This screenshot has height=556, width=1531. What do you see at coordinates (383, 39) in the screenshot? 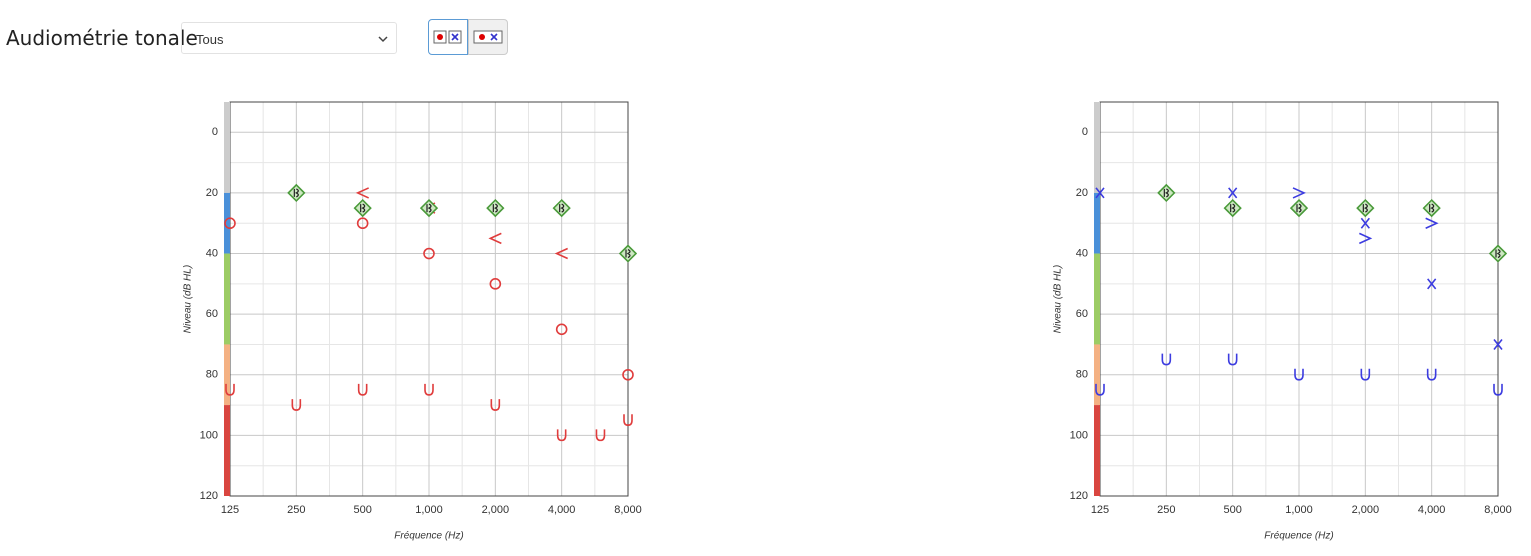
I see `dropdown-icon` at bounding box center [383, 39].